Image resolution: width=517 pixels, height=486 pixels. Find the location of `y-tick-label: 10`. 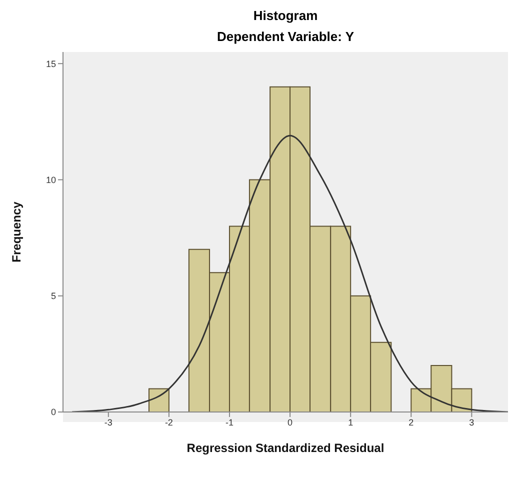

y-tick-label: 10 is located at coordinates (51, 179).